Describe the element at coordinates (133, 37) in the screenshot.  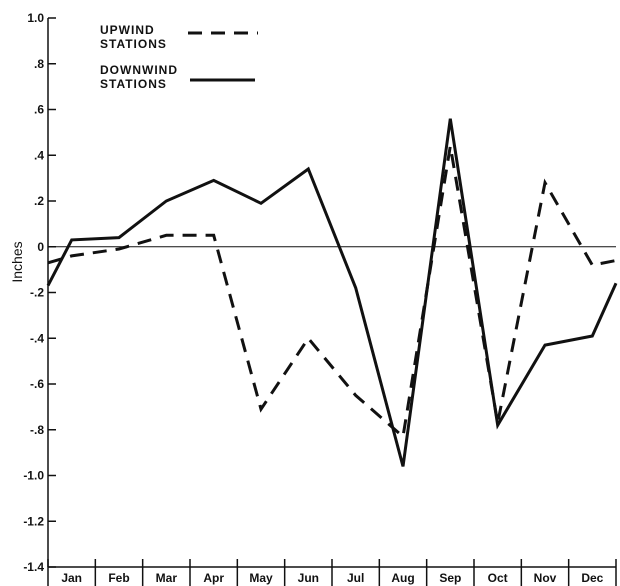
I see `legend-label-upwind: UPWIND STATIONS` at that location.